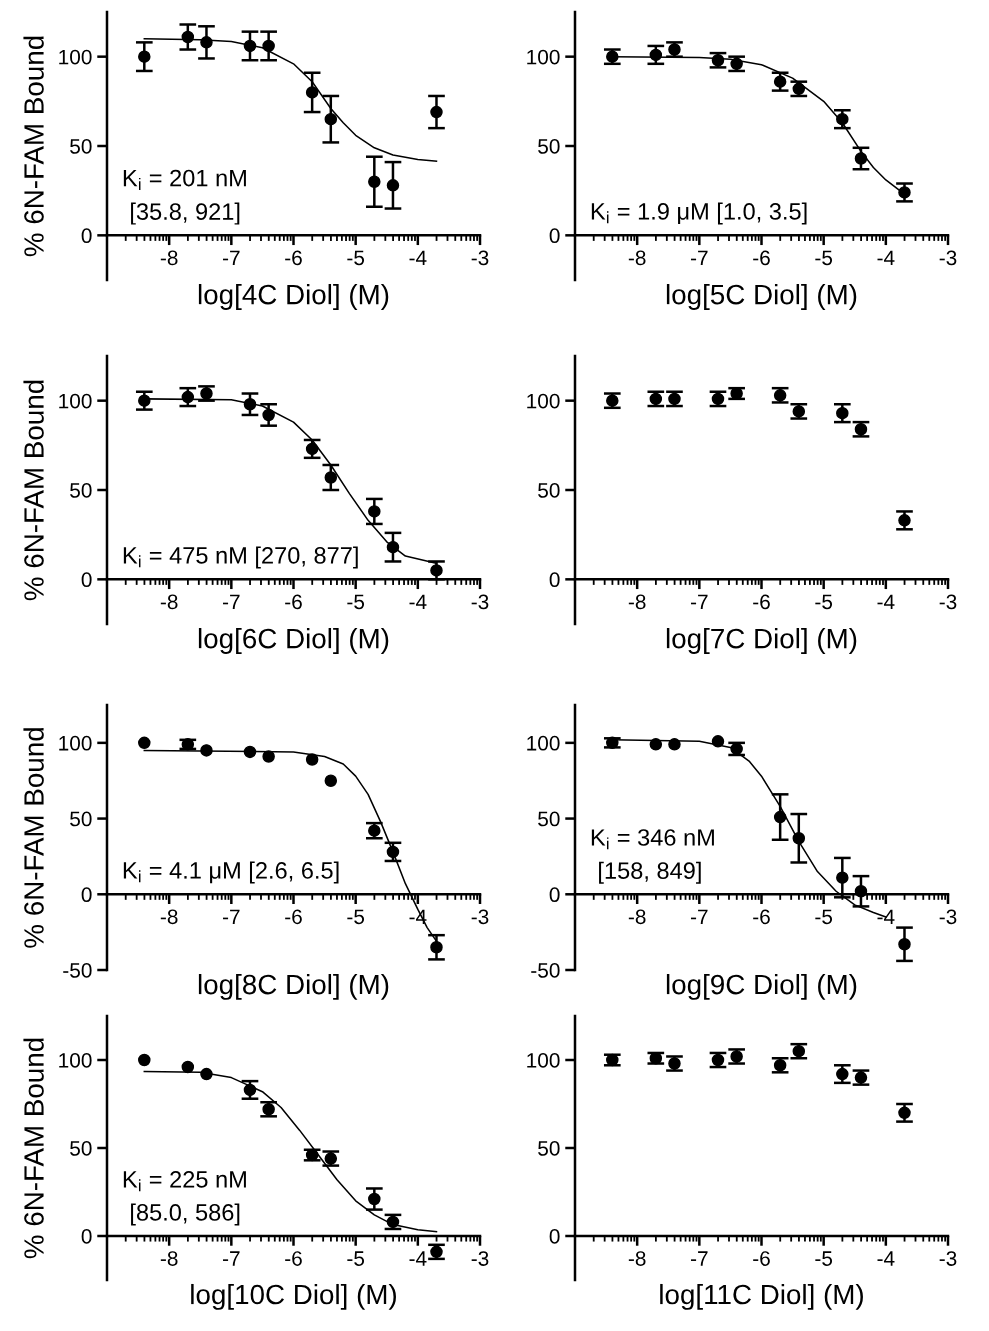 Image resolution: width=989 pixels, height=1331 pixels. What do you see at coordinates (185, 213) in the screenshot?
I see `annotation: [35.8, 921]` at bounding box center [185, 213].